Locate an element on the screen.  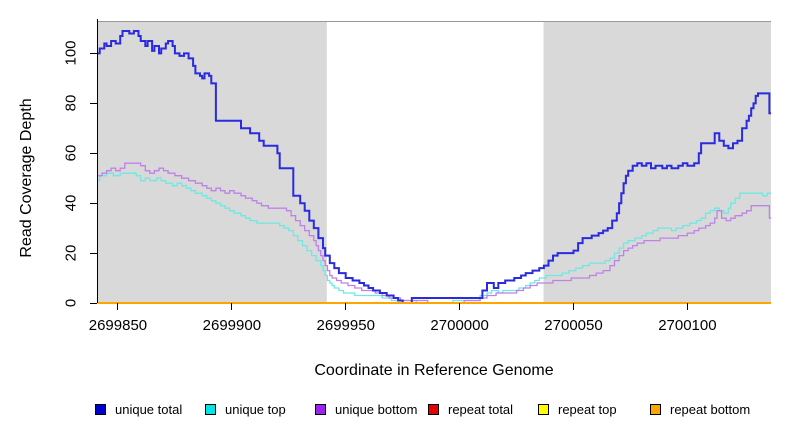
legend-item-repeat-top: repeat top is located at coordinates (577, 409).